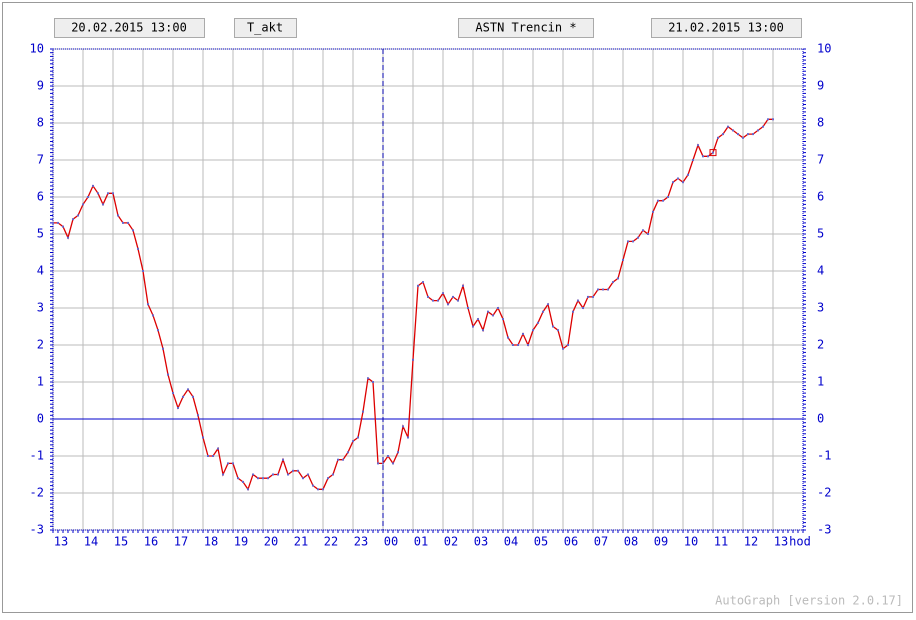  I want to click on station-box, so click(526, 28).